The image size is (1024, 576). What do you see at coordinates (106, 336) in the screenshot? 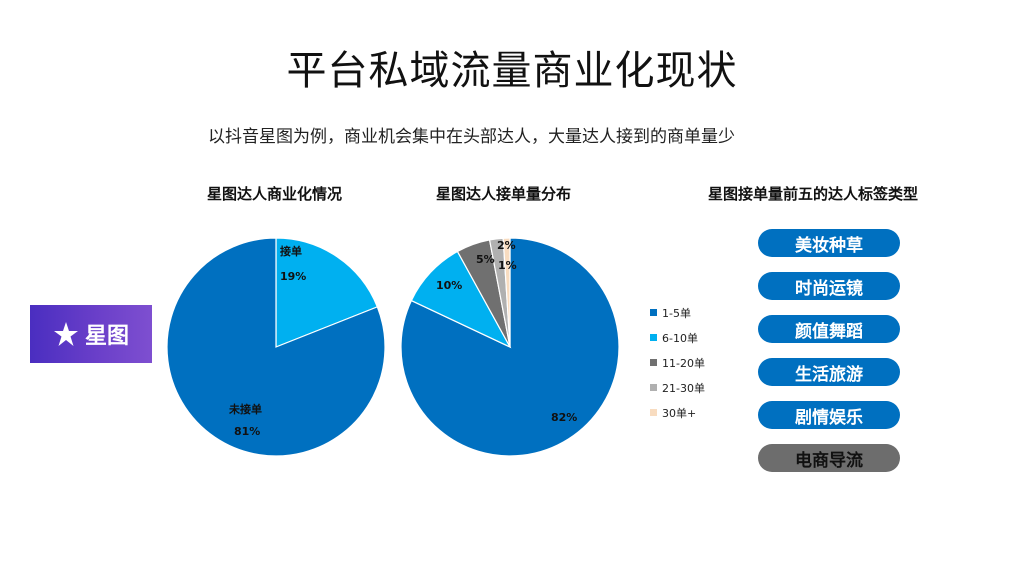
I see `logo-text: 星图` at bounding box center [106, 336].